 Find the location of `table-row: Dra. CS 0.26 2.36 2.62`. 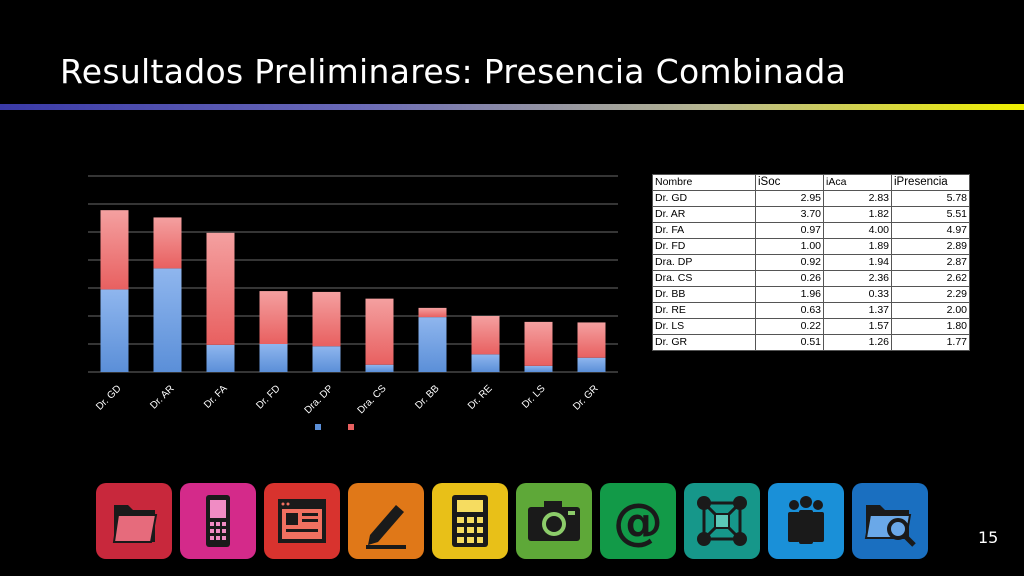

table-row: Dra. CS 0.26 2.36 2.62 is located at coordinates (811, 278).